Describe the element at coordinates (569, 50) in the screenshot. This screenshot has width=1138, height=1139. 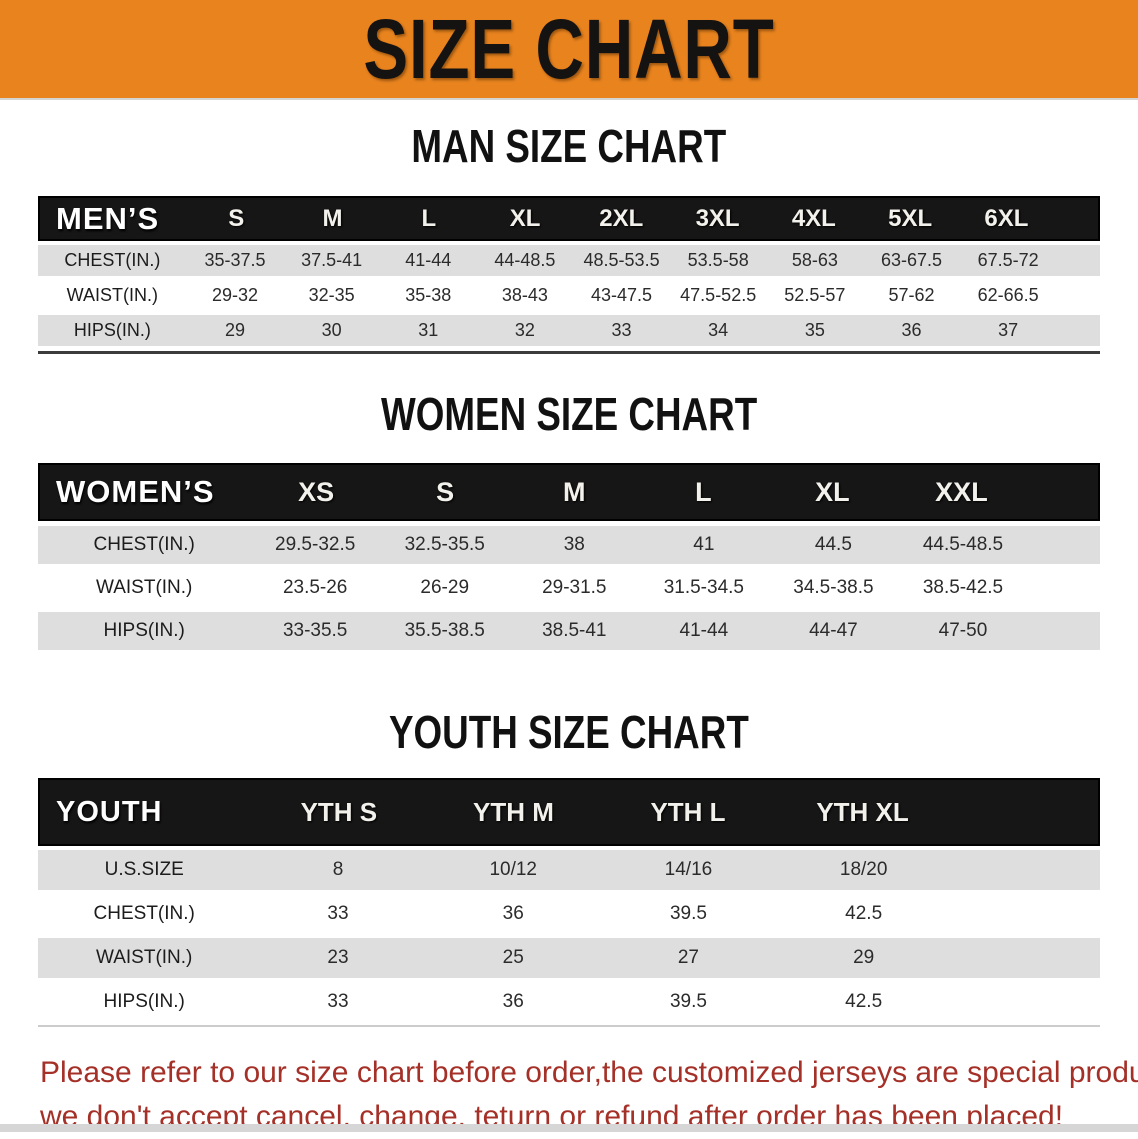
I see `size-chart-banner: SIZE CHART` at that location.